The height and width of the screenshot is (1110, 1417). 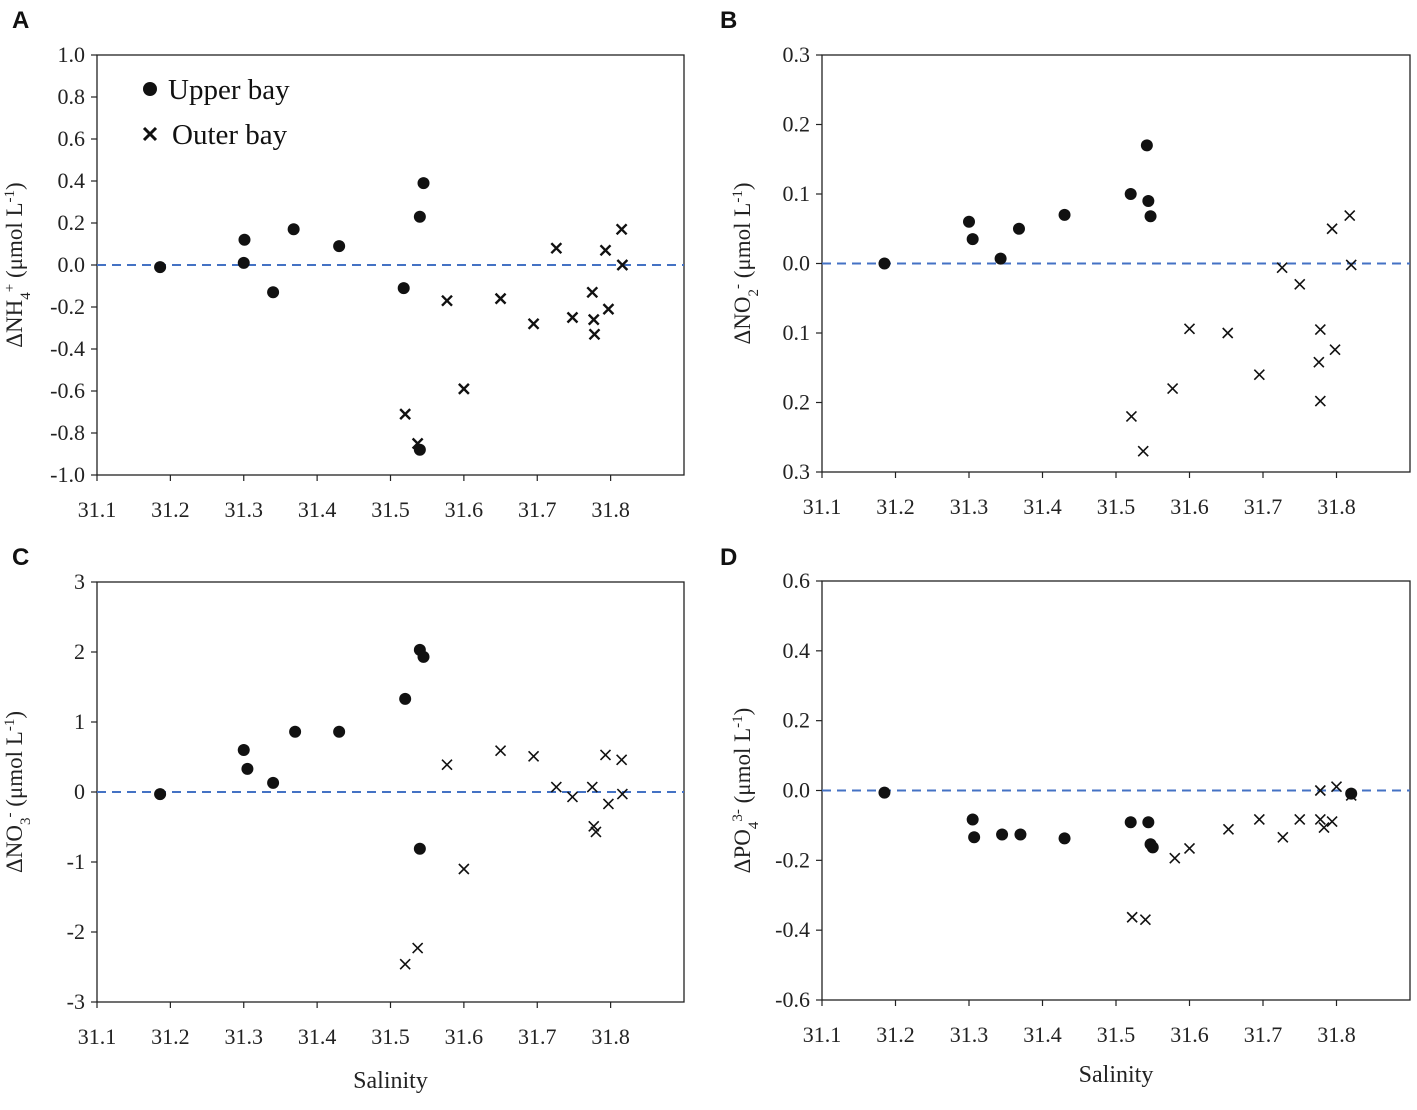 What do you see at coordinates (230, 135) in the screenshot?
I see `legend-label-outer-bay: Outer bay` at bounding box center [230, 135].